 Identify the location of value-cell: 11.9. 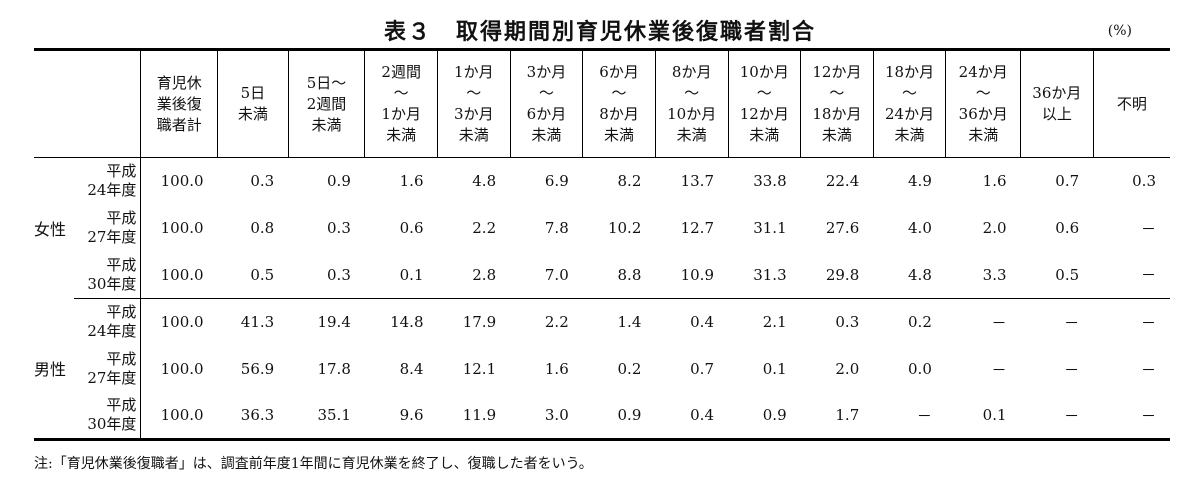
(479, 415).